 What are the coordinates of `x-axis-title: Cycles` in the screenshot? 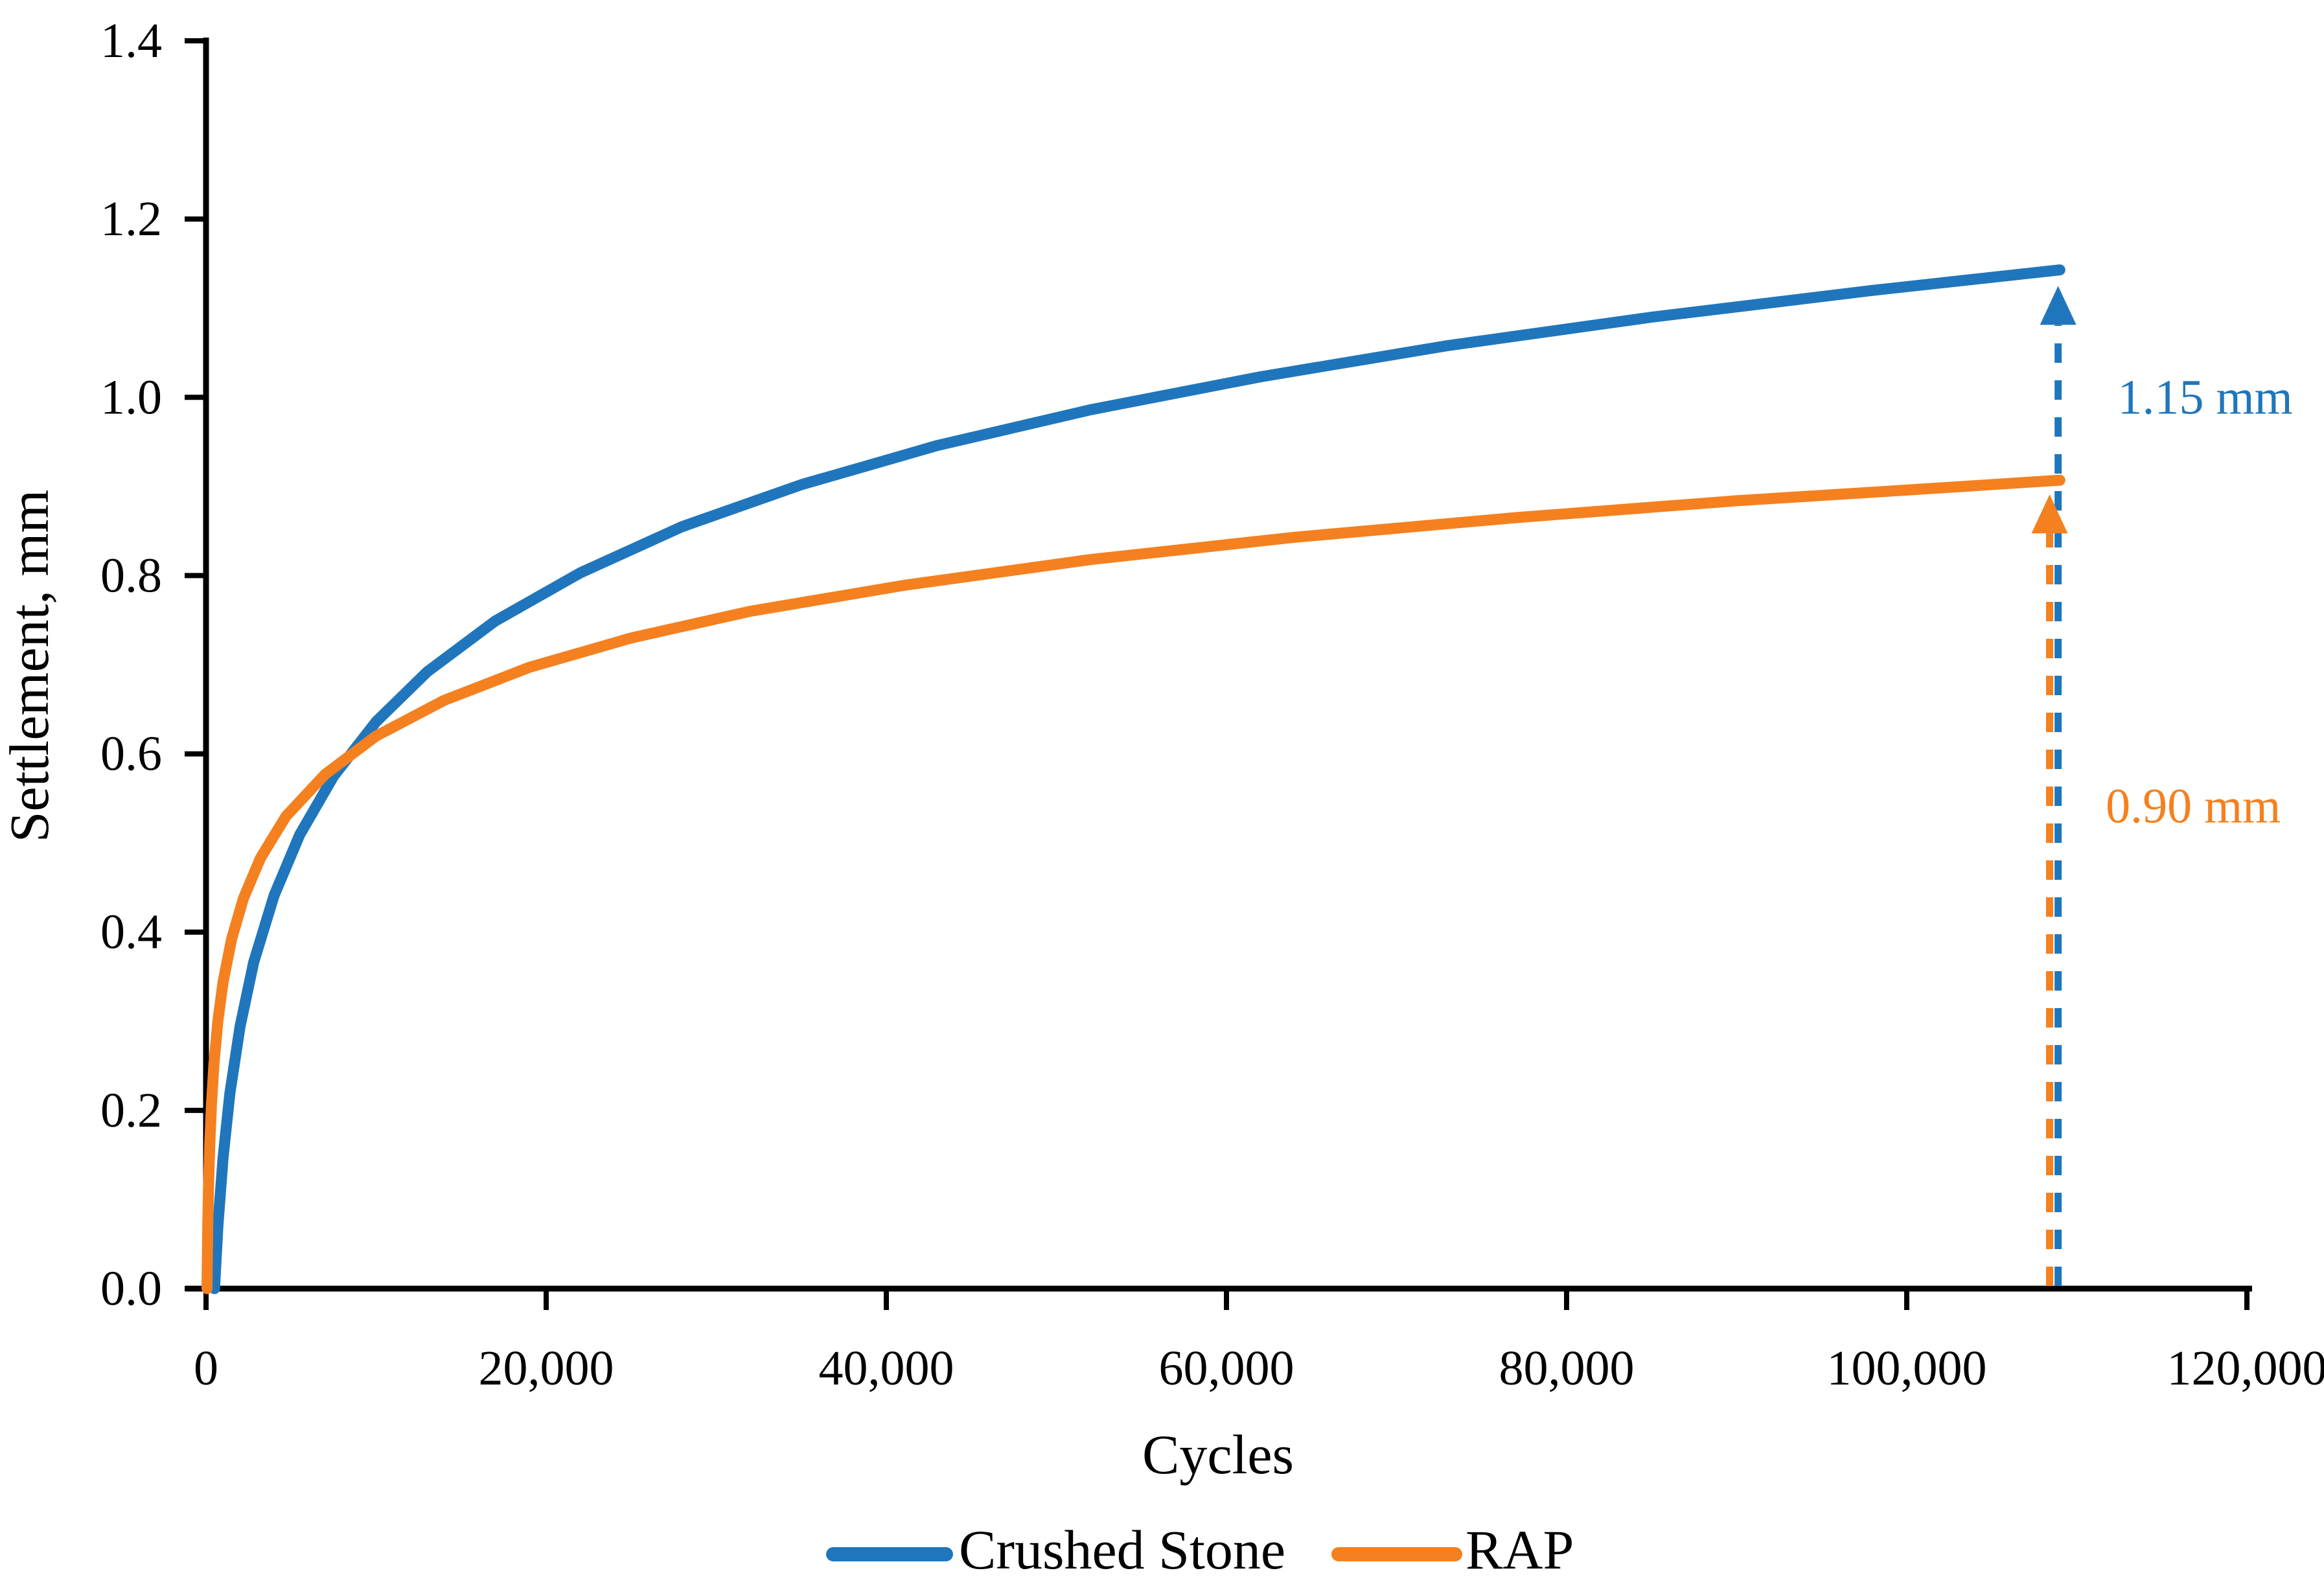 It's located at (1218, 1455).